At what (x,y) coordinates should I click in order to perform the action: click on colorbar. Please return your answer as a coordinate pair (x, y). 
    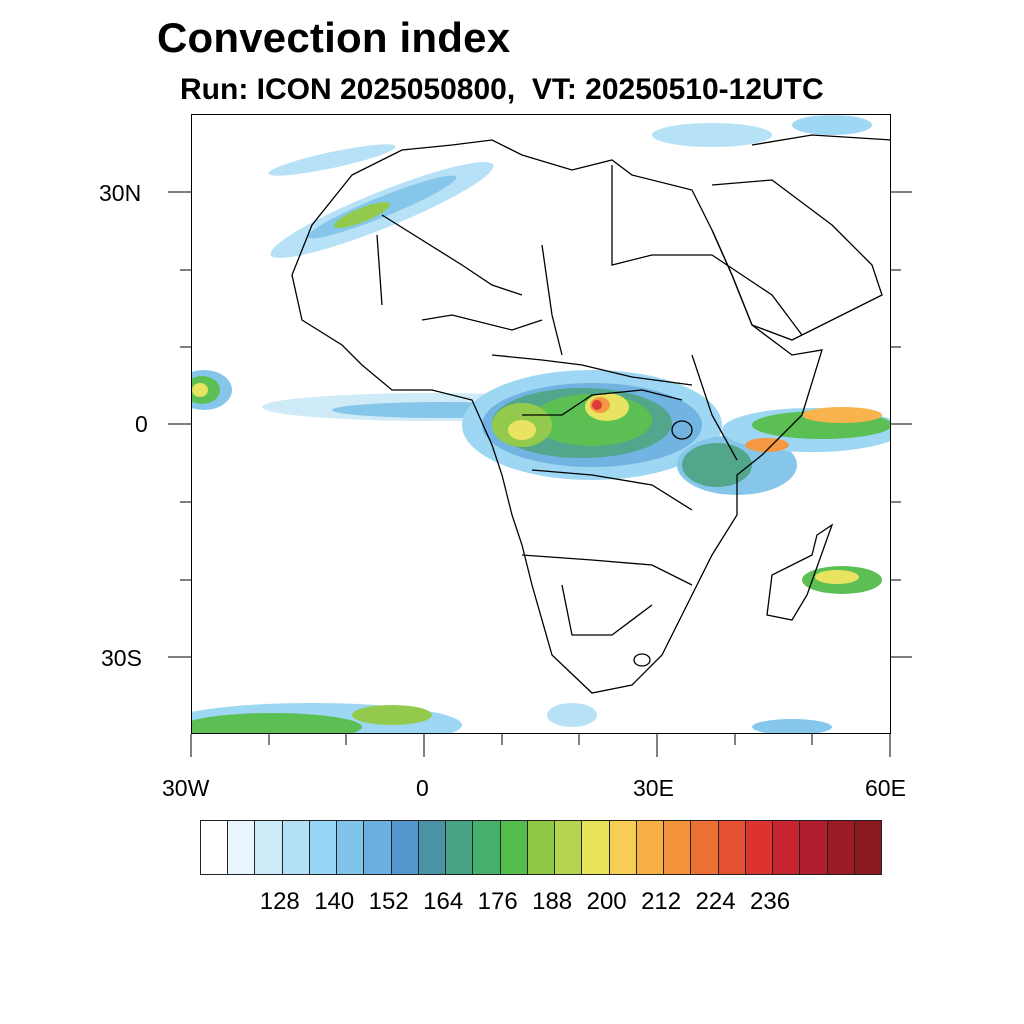
    Looking at the image, I should click on (541, 847).